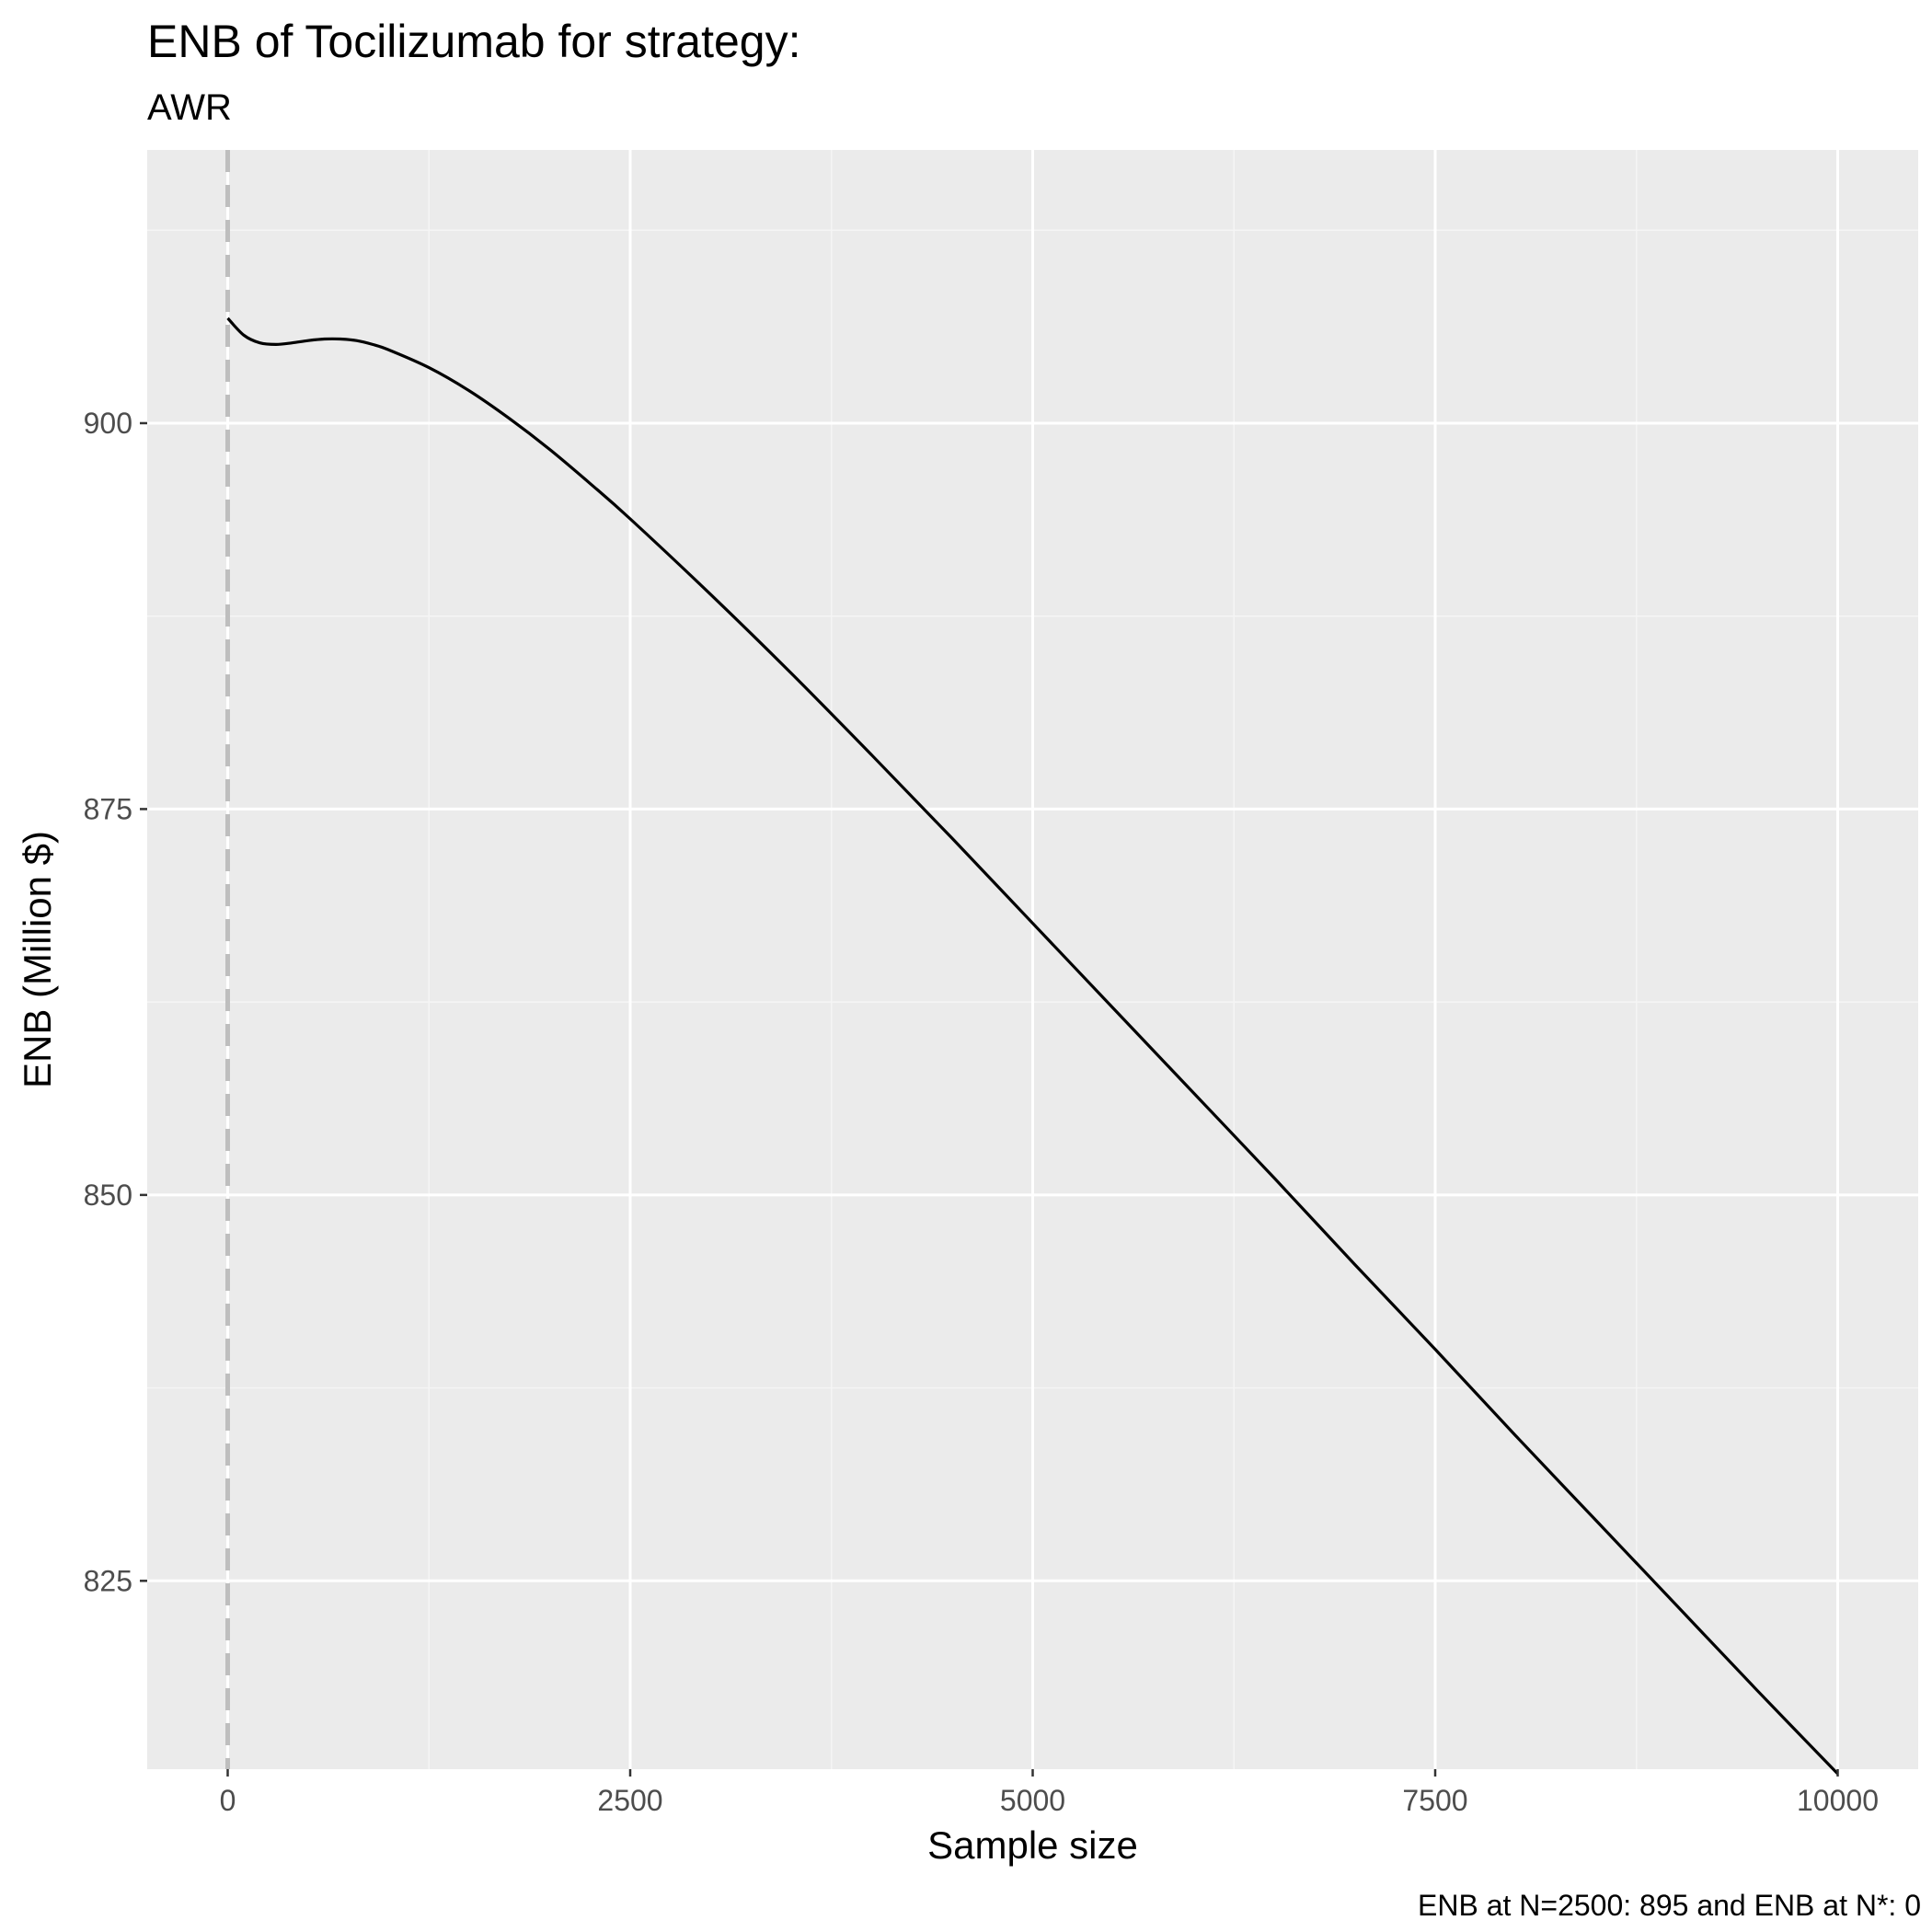 The width and height of the screenshot is (1932, 1932). I want to click on x-tick-label: 2500, so click(629, 1800).